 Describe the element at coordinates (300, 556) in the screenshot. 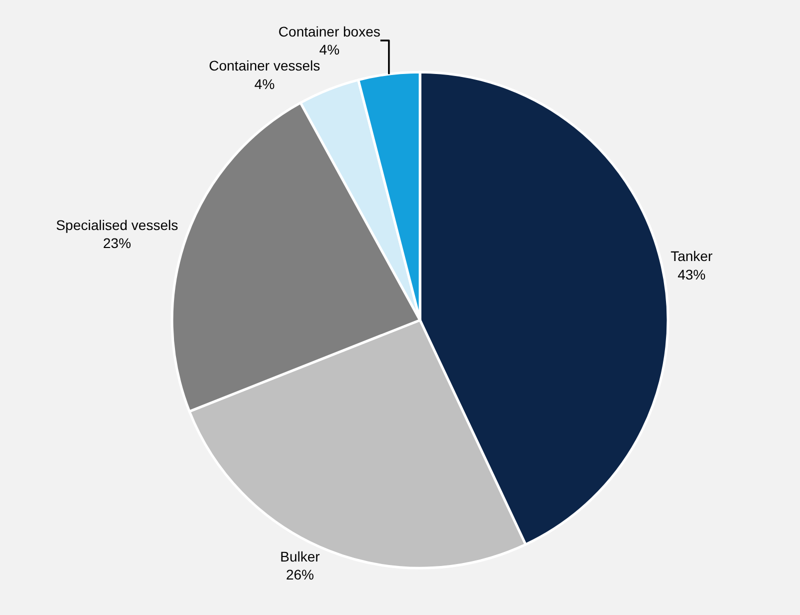

I see `slice-label: Bulker` at that location.